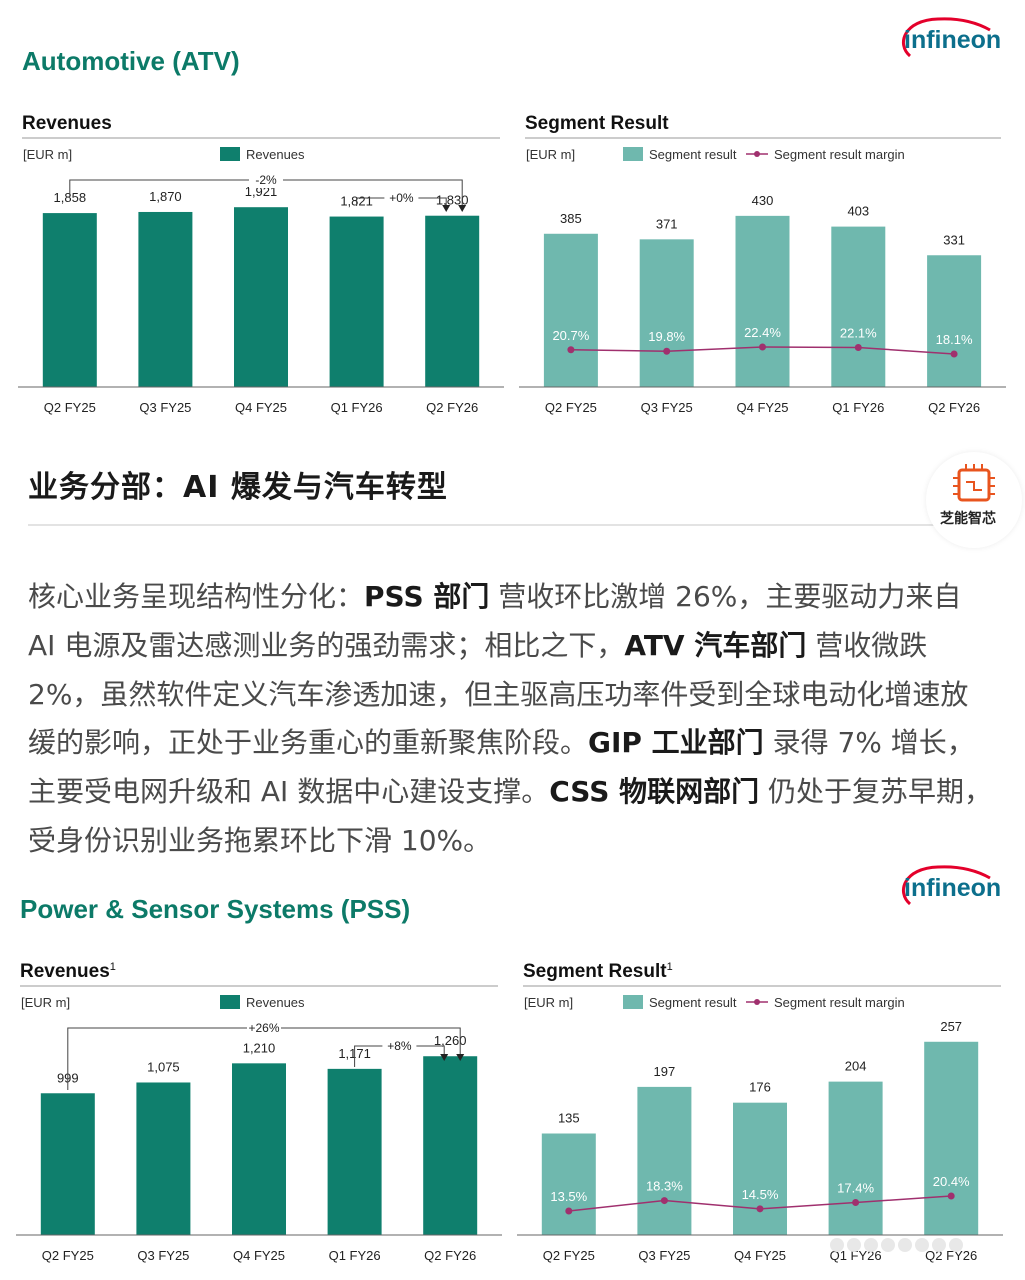  Describe the element at coordinates (452, 200) in the screenshot. I see `bar-value-label: 1,830` at that location.